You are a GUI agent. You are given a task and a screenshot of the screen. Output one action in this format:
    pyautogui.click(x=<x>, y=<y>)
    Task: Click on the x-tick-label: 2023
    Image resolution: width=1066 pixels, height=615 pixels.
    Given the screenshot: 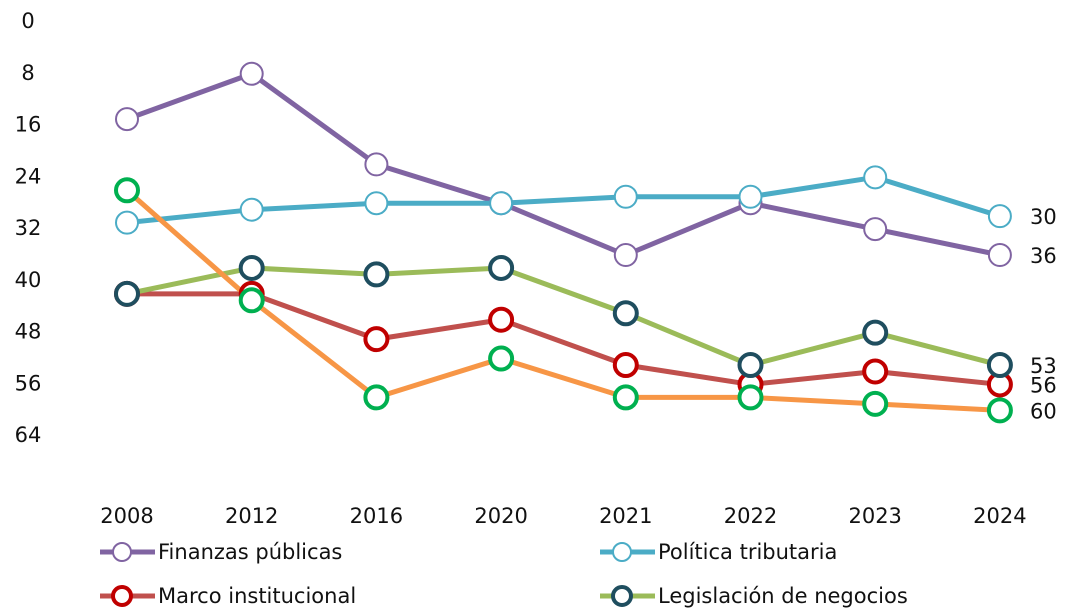 What is the action you would take?
    pyautogui.click(x=874, y=516)
    